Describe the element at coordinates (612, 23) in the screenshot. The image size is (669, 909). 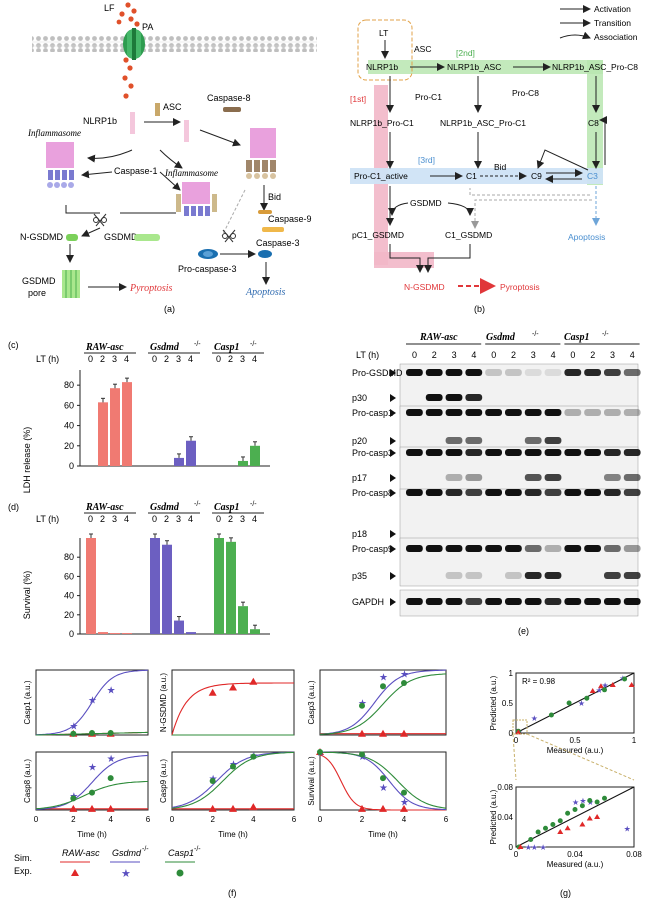
I see `legend-transition: Transition` at that location.